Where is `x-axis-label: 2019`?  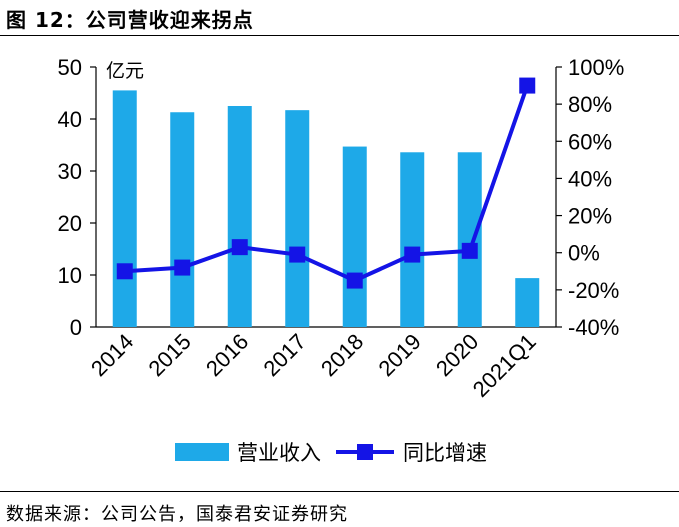
x-axis-label: 2019 is located at coordinates (399, 355).